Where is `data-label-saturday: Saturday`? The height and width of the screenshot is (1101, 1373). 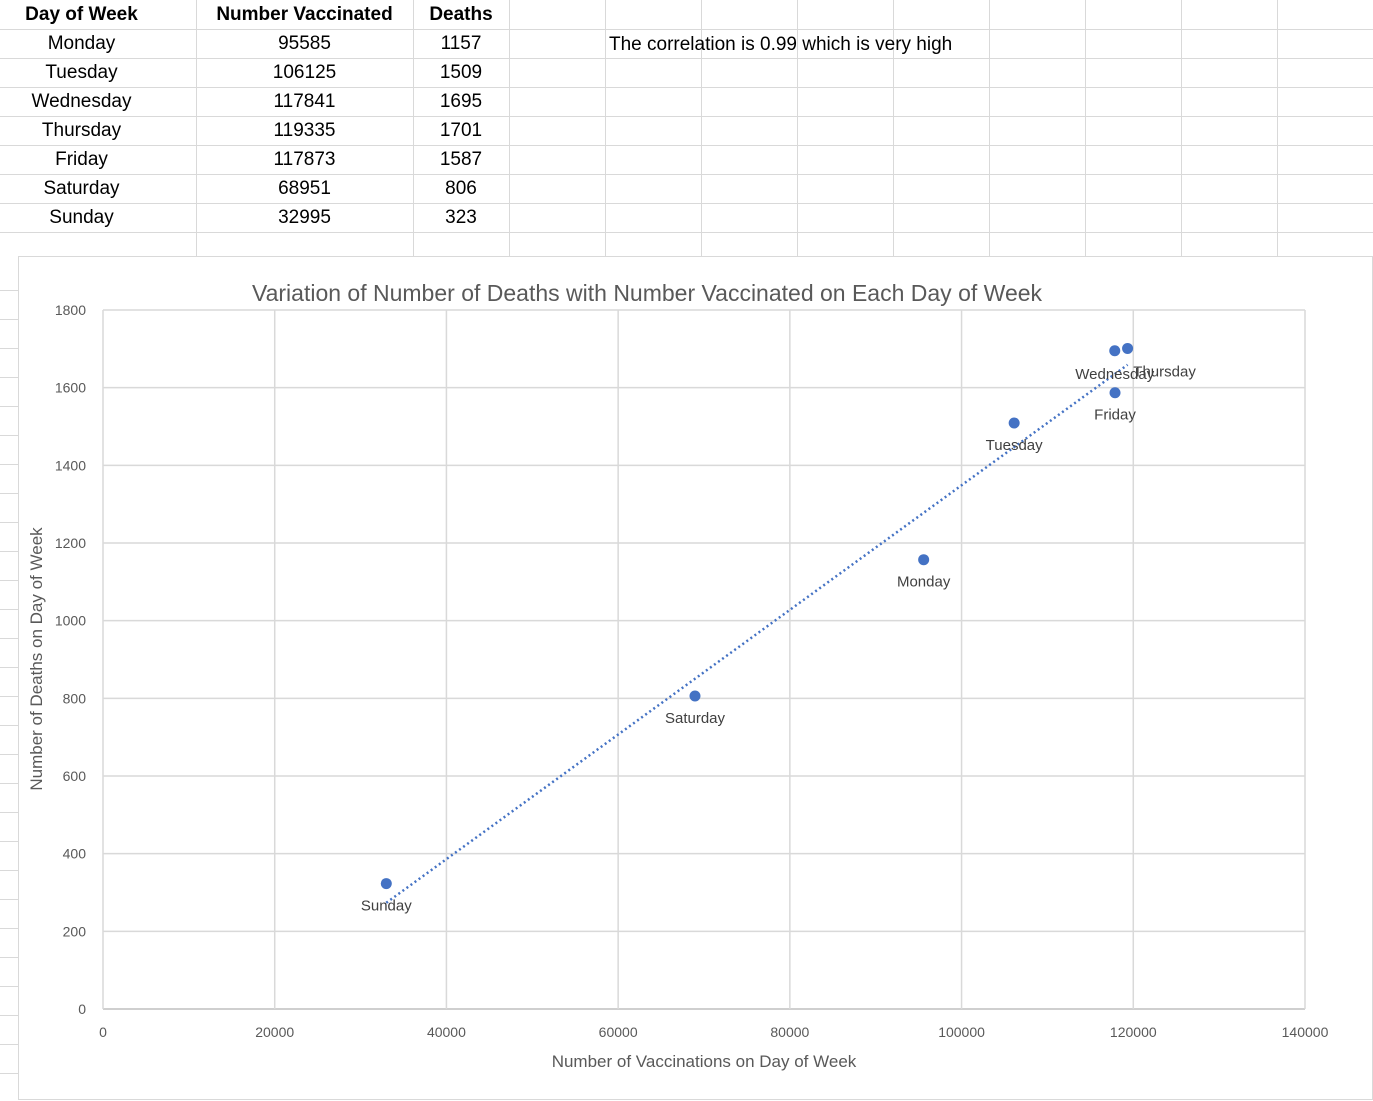 data-label-saturday: Saturday is located at coordinates (695, 718).